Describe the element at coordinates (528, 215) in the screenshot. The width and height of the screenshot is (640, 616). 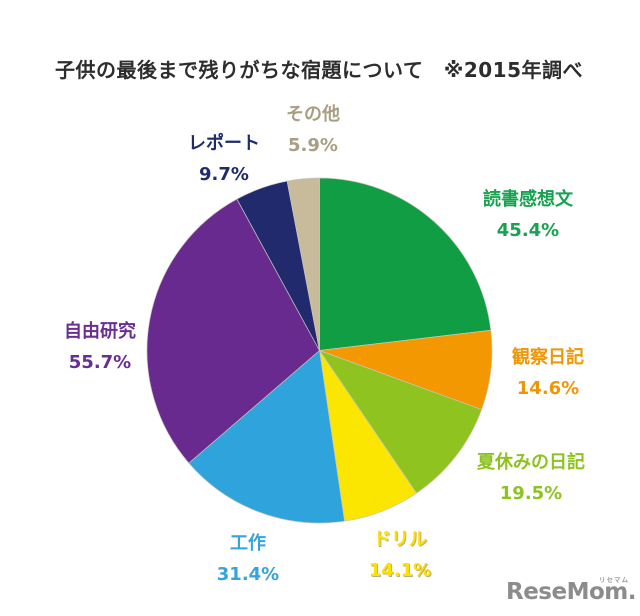
I see `slice-label-book-report: 読書感想文 45.4%` at that location.